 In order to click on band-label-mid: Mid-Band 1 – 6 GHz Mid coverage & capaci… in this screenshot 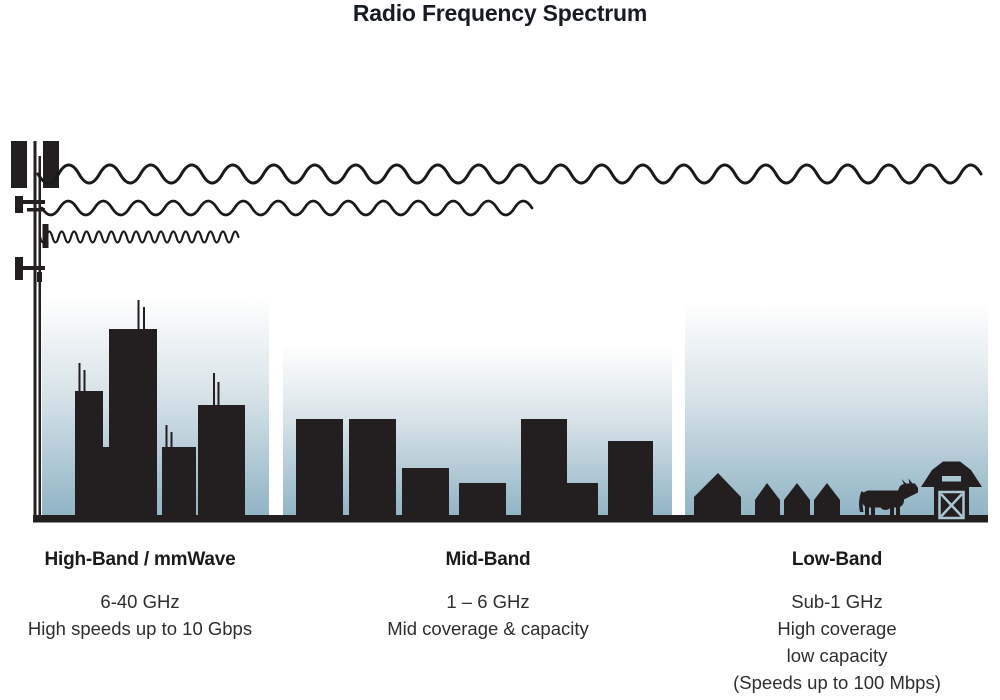, I will do `click(488, 595)`.